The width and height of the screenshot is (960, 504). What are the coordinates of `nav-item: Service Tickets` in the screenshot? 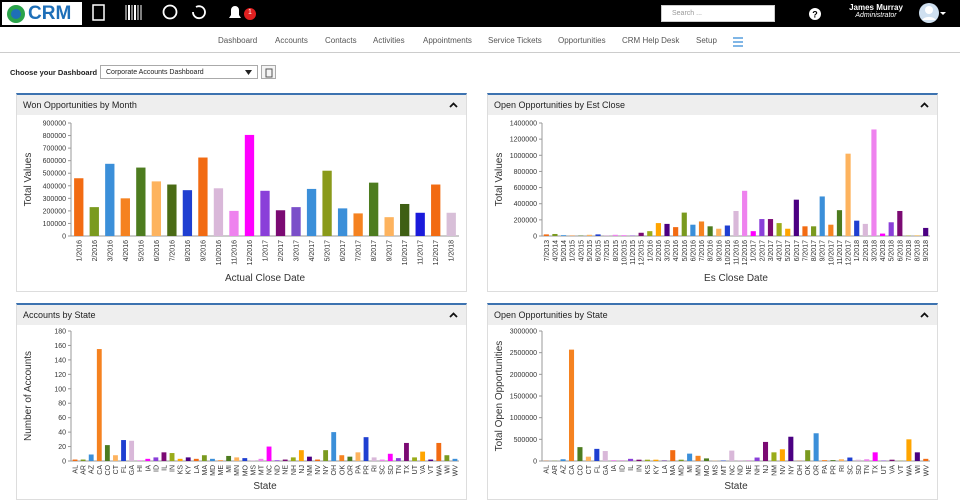 It's located at (515, 40).